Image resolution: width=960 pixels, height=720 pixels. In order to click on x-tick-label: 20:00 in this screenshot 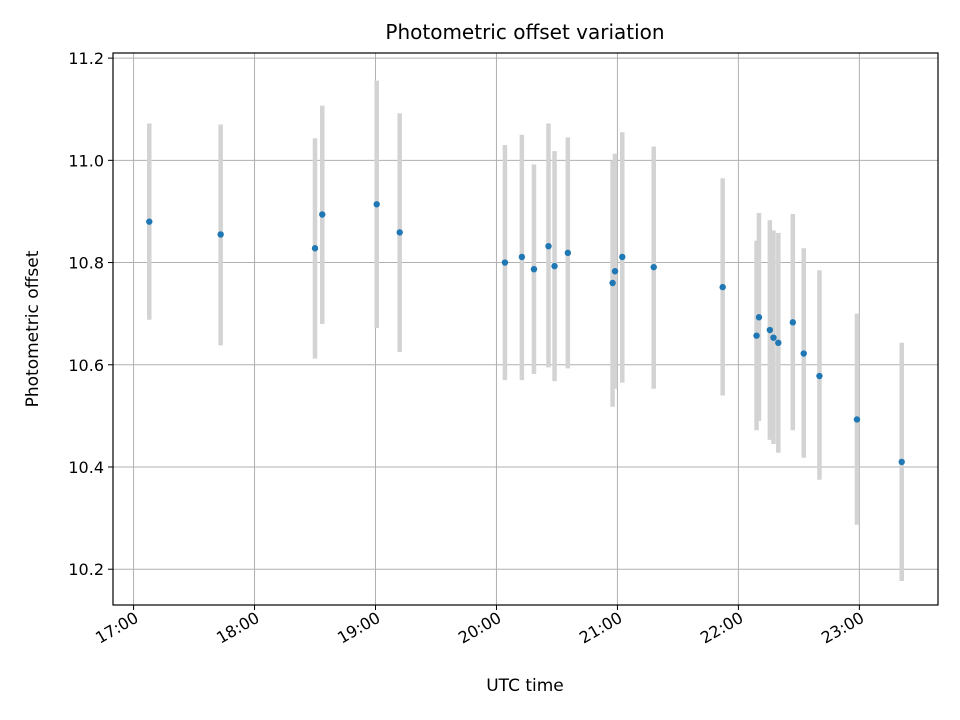, I will do `click(479, 628)`.